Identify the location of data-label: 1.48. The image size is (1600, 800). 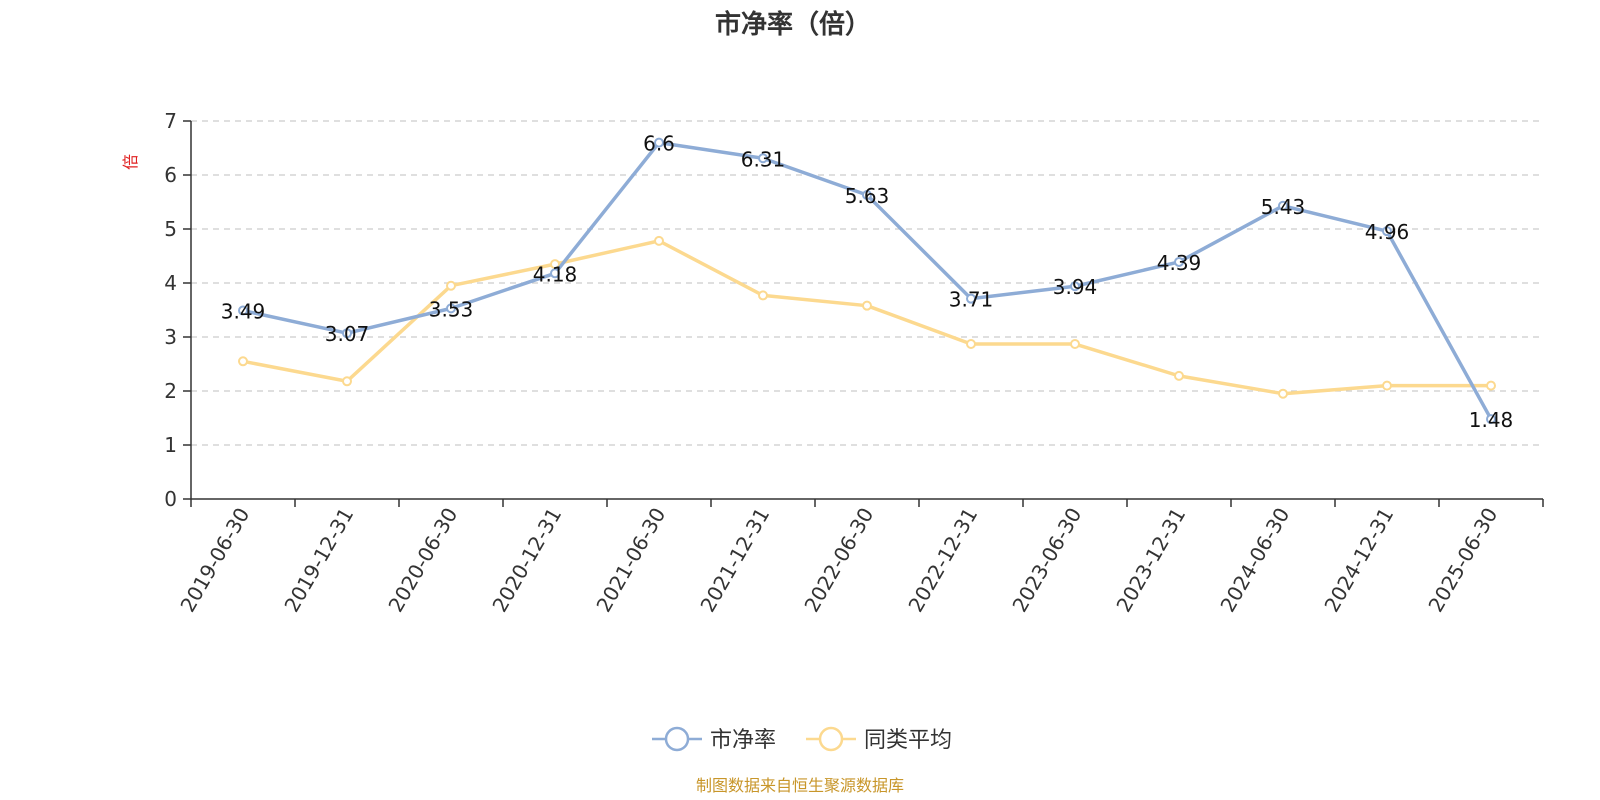
(1491, 420).